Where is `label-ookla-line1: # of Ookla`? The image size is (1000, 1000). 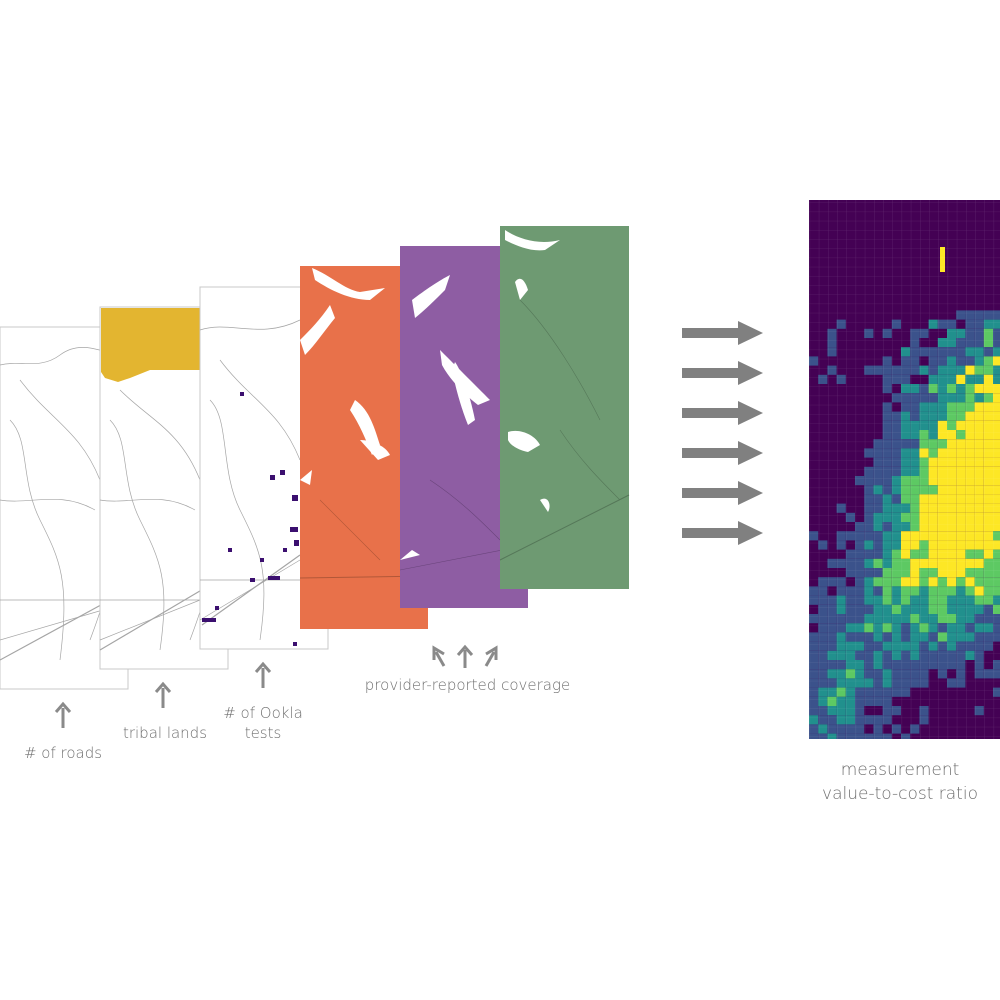 label-ookla-line1: # of Ookla is located at coordinates (263, 713).